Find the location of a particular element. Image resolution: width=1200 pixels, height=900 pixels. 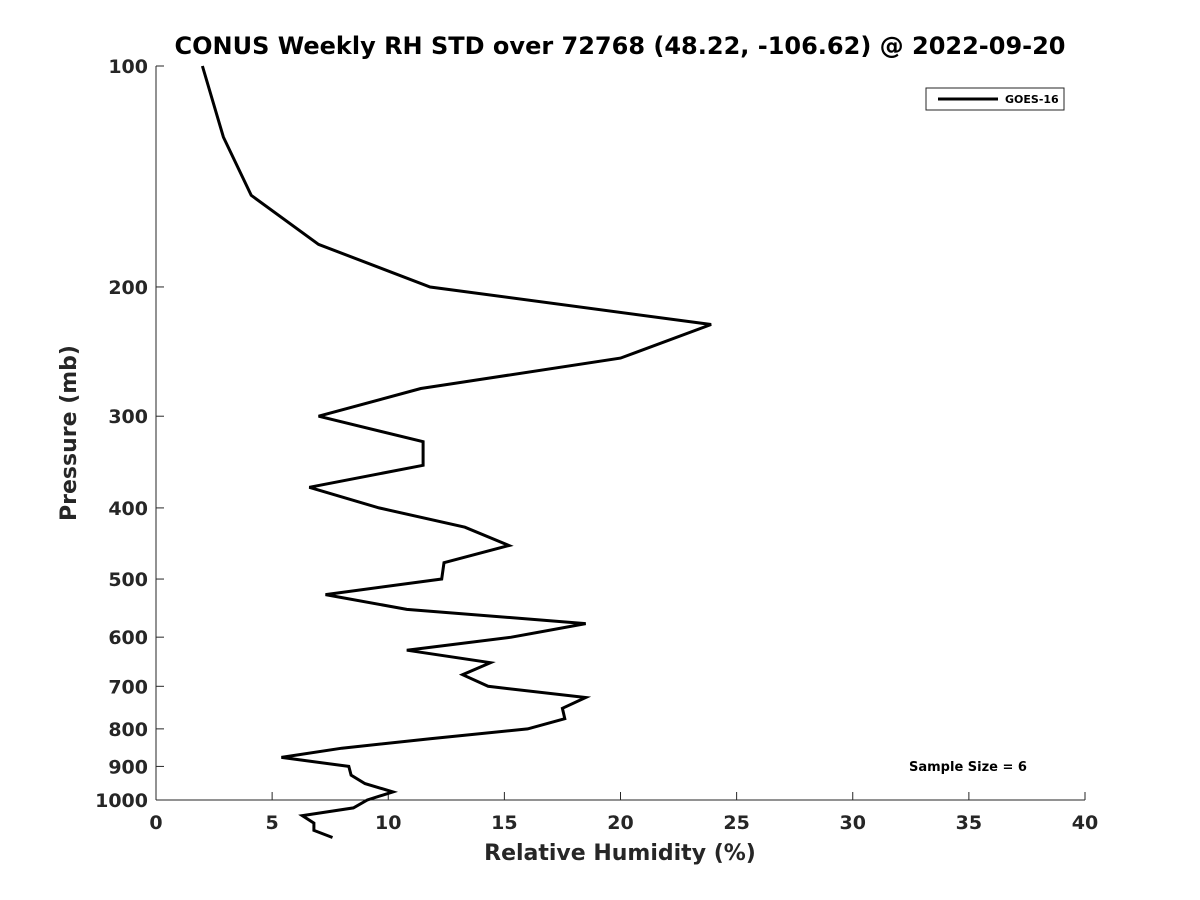

legend-label-goes-16: GOES-16 is located at coordinates (1032, 99).